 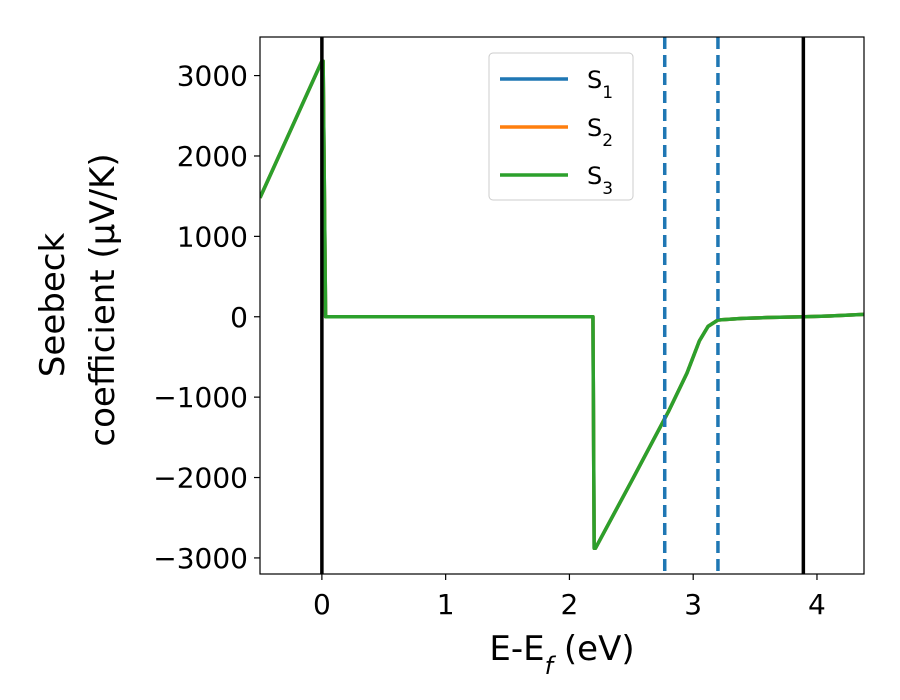 What do you see at coordinates (212, 236) in the screenshot?
I see `y-tick-label-2: 1000` at bounding box center [212, 236].